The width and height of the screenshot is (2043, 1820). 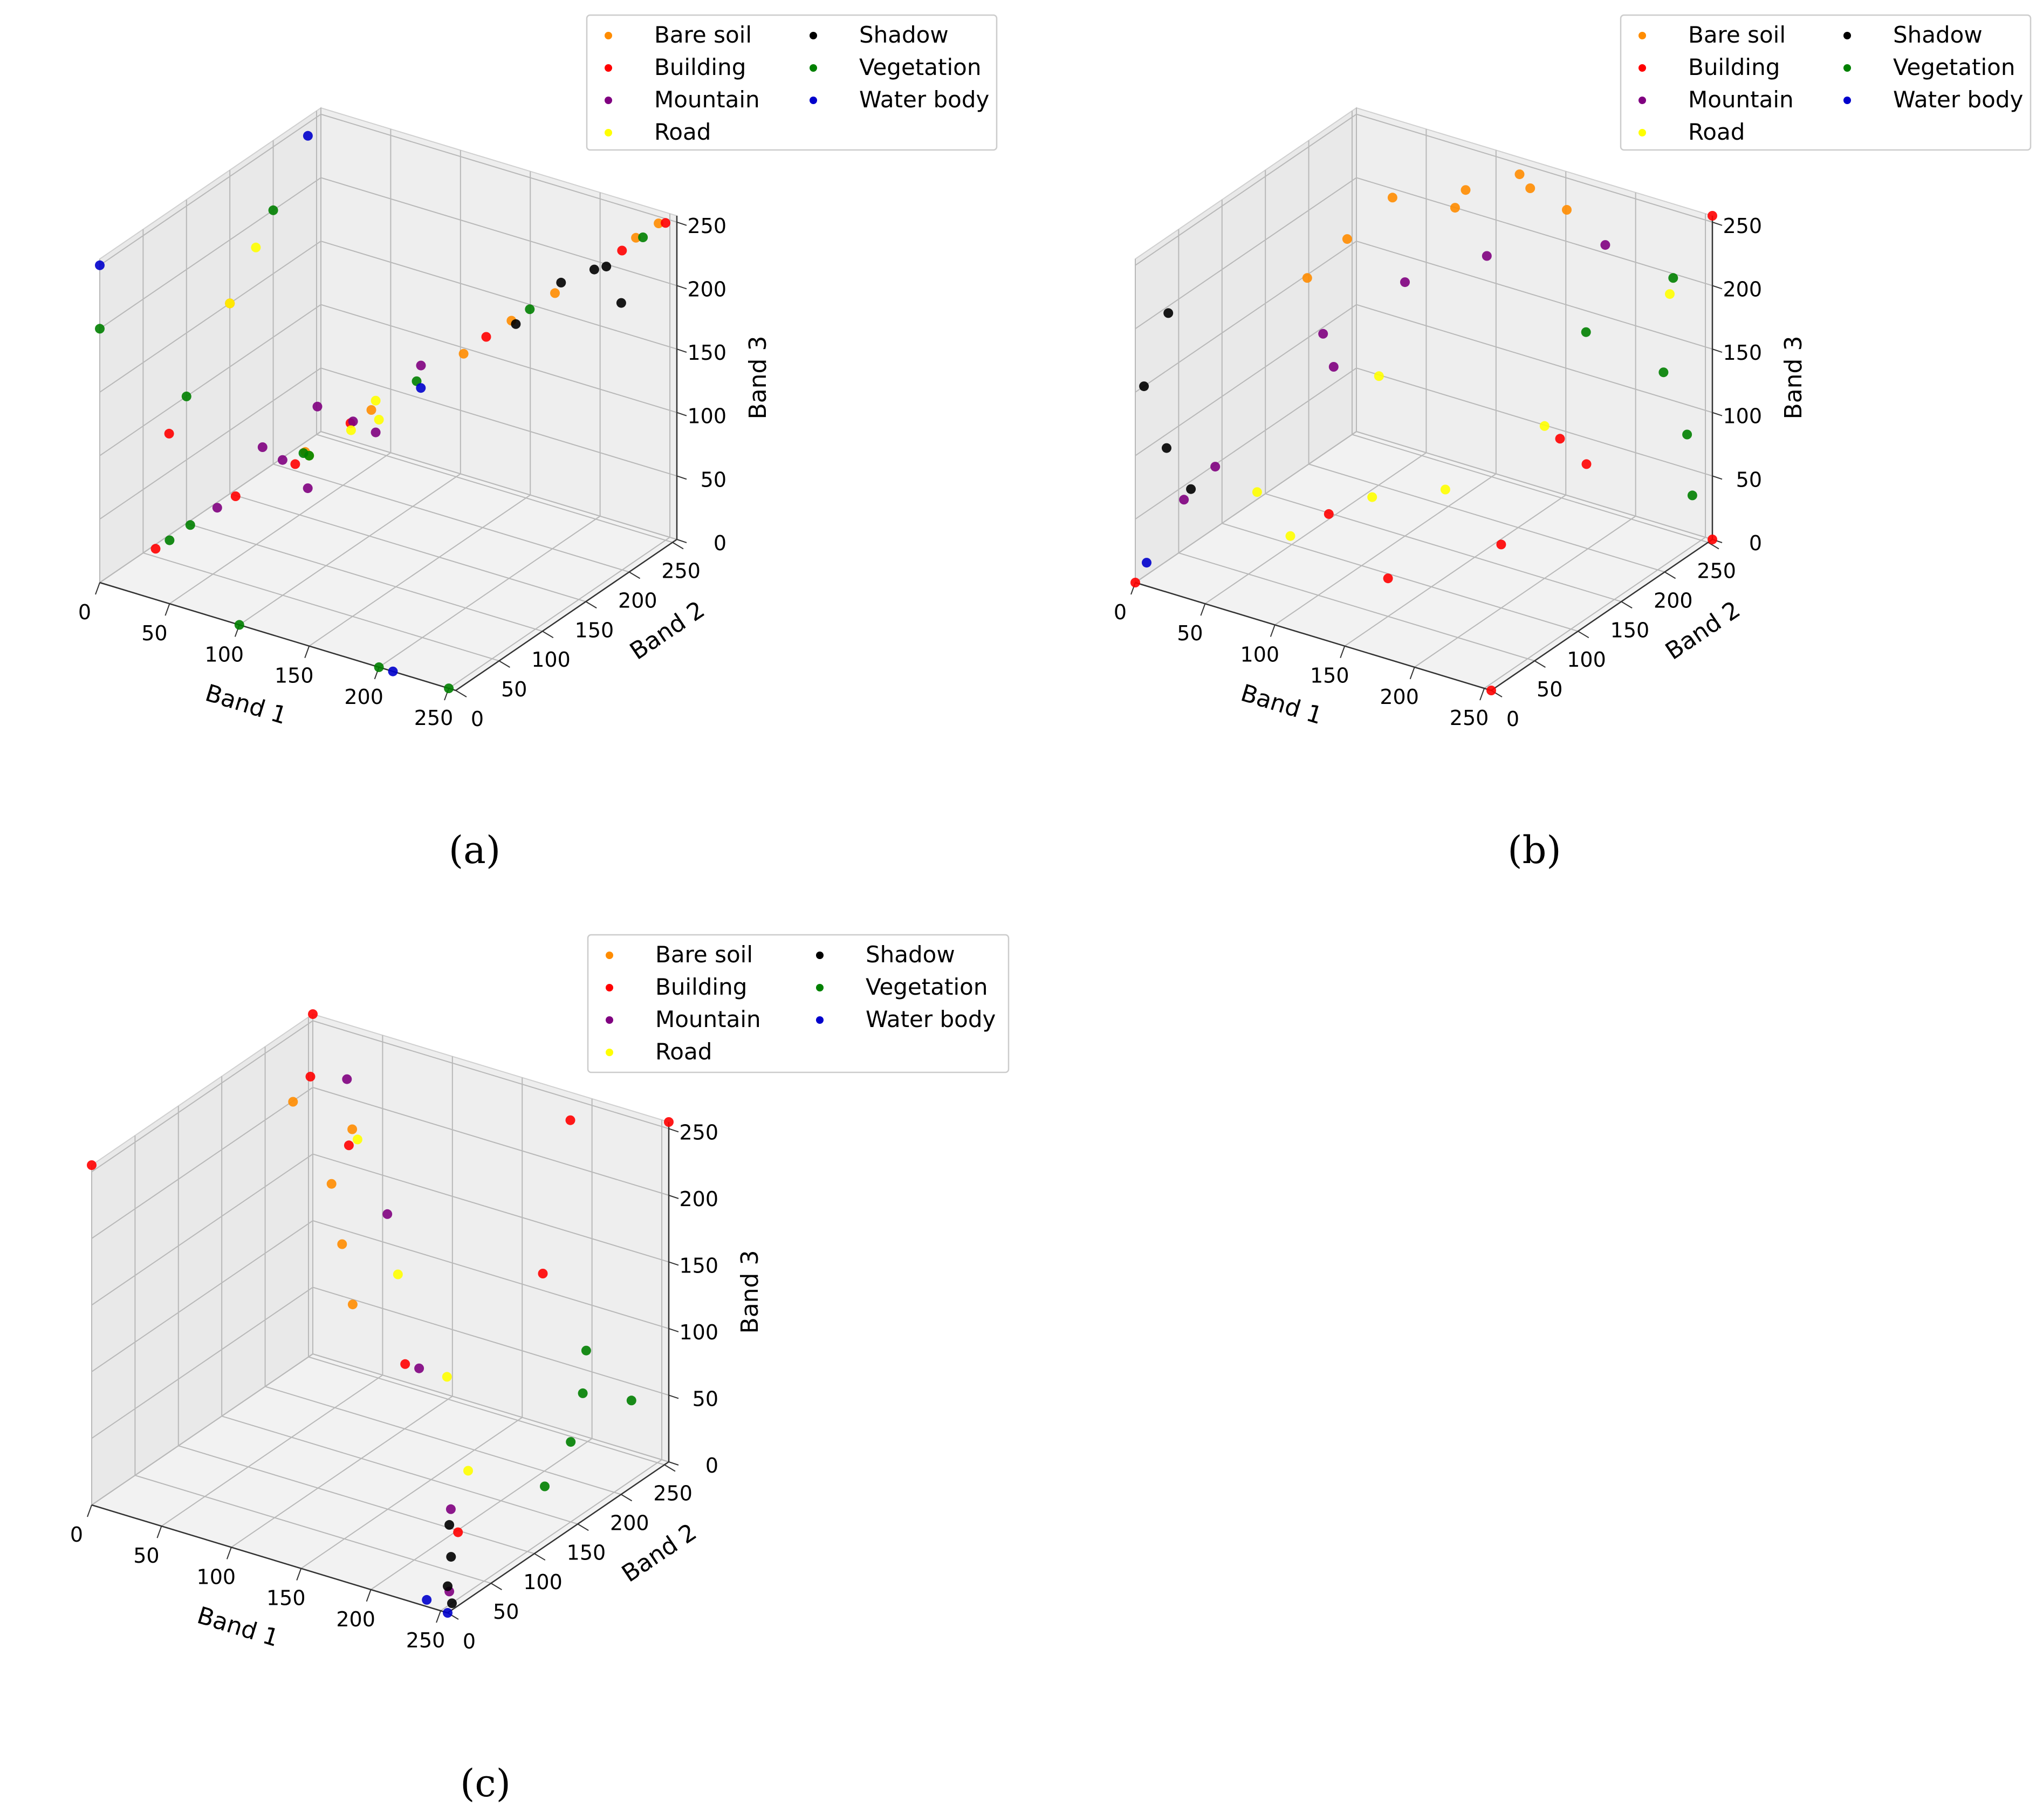 What do you see at coordinates (594, 630) in the screenshot?
I see `y-tick-label: 150` at bounding box center [594, 630].